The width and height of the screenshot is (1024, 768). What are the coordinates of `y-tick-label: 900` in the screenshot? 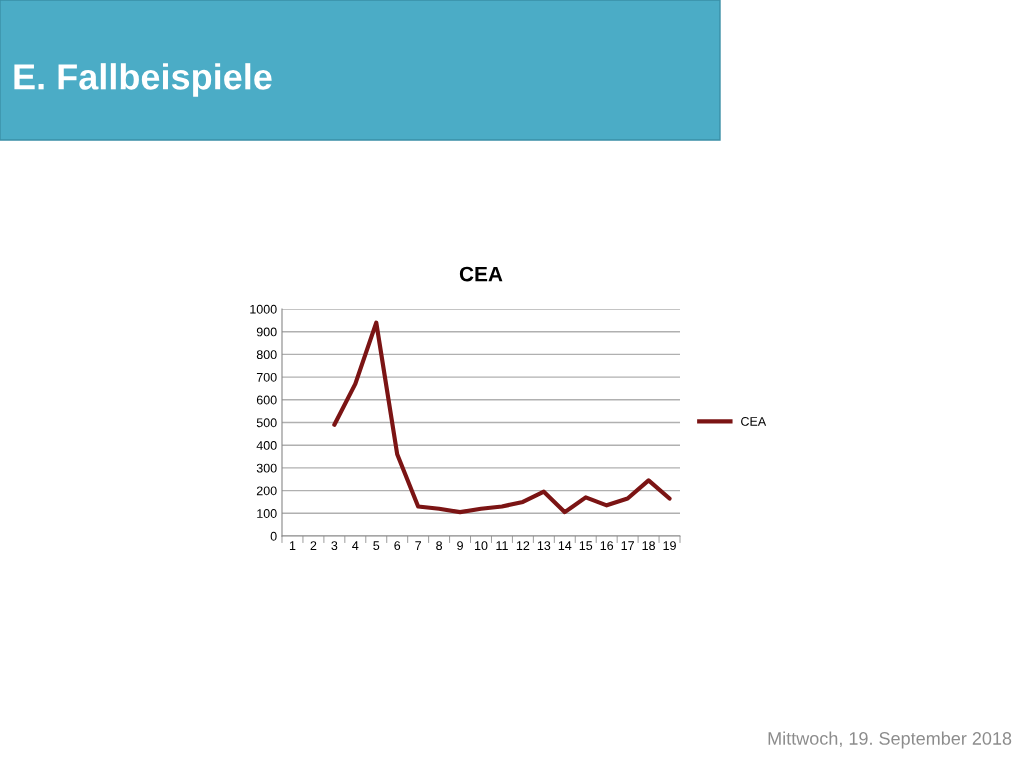 It's located at (266, 332).